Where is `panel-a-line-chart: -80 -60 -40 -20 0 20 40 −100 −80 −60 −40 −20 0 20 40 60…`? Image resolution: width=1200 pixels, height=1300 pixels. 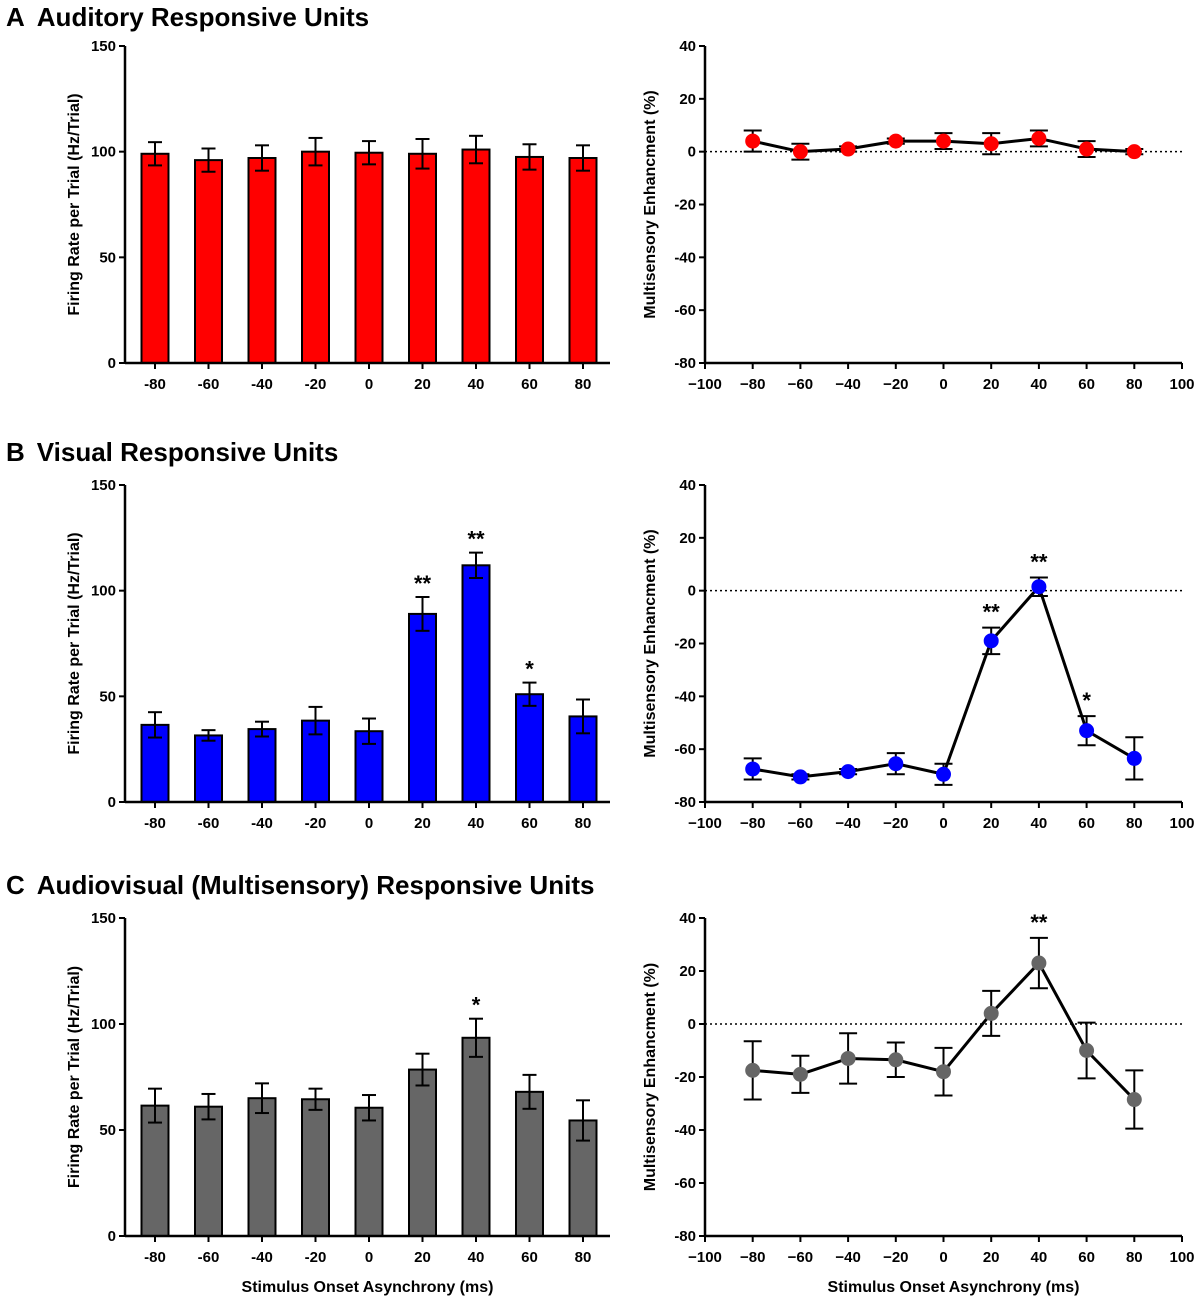 panel-a-line-chart: -80 -60 -40 -20 0 20 40 −100 −80 −60 −40 −20 0 20 40 60… is located at coordinates (918, 215).